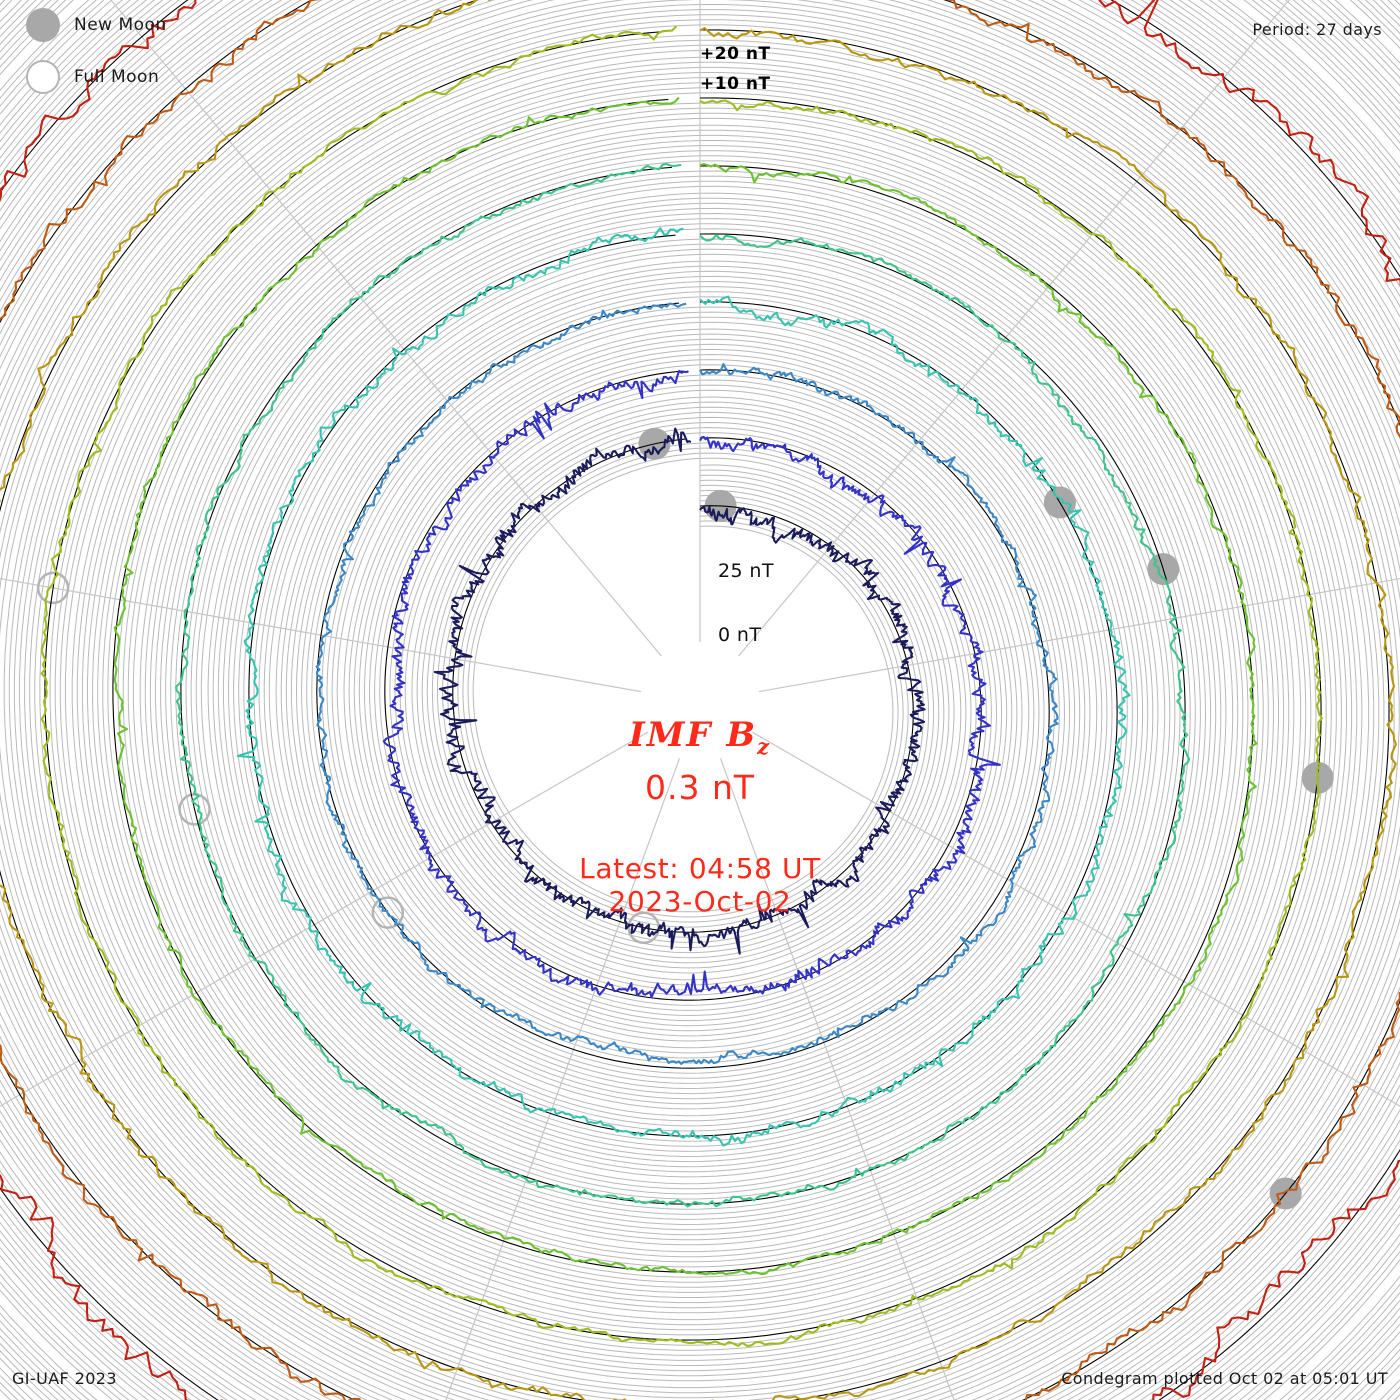 The width and height of the screenshot is (1400, 1400). I want to click on scalebar-top-label: 25 nT, so click(746, 571).